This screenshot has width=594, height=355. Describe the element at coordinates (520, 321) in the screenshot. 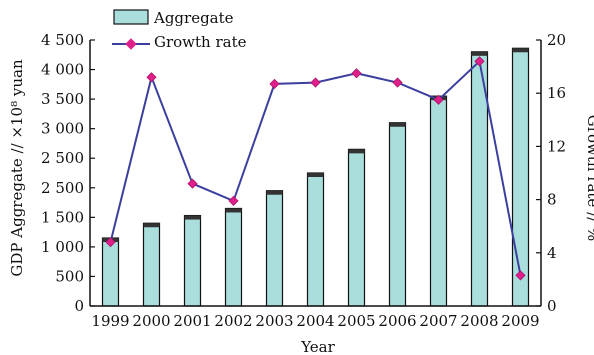

I see `x-tick-label-2009: 2009` at that location.